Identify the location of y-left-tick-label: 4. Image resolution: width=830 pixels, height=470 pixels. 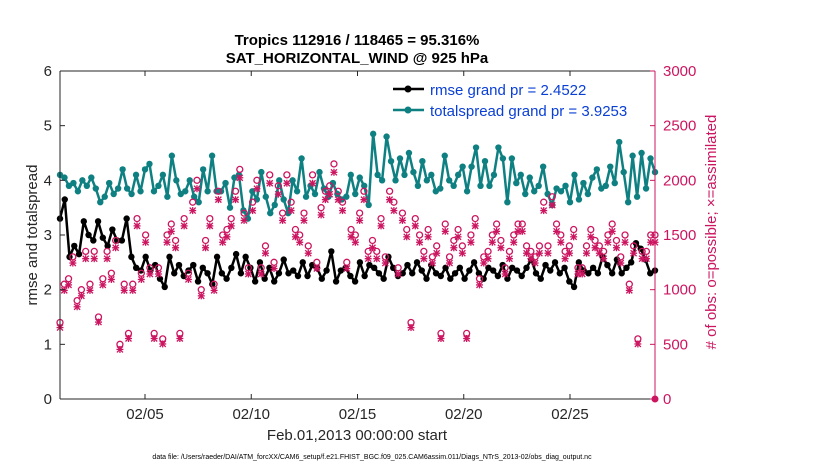
(48, 180).